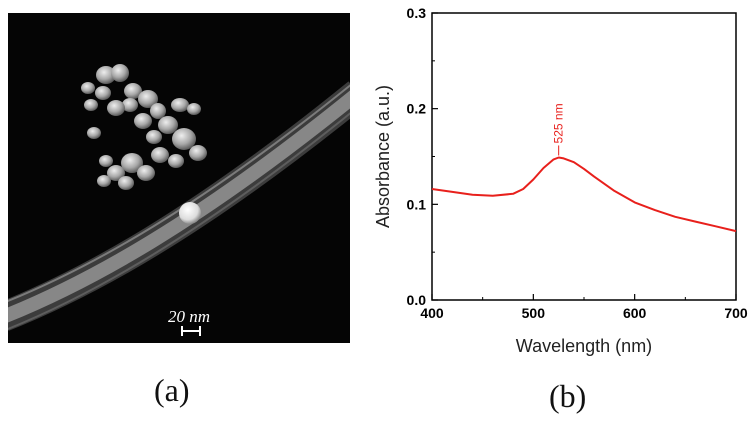 The height and width of the screenshot is (423, 753). Describe the element at coordinates (189, 316) in the screenshot. I see `scale-bar-label: 20 nm` at that location.